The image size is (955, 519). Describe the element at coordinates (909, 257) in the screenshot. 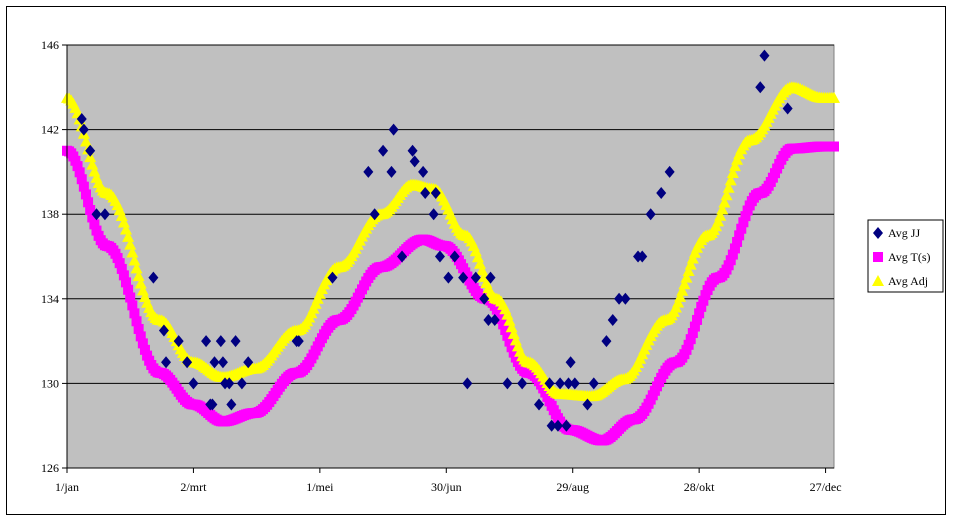

I see `legend-label: Avg T(s)` at that location.